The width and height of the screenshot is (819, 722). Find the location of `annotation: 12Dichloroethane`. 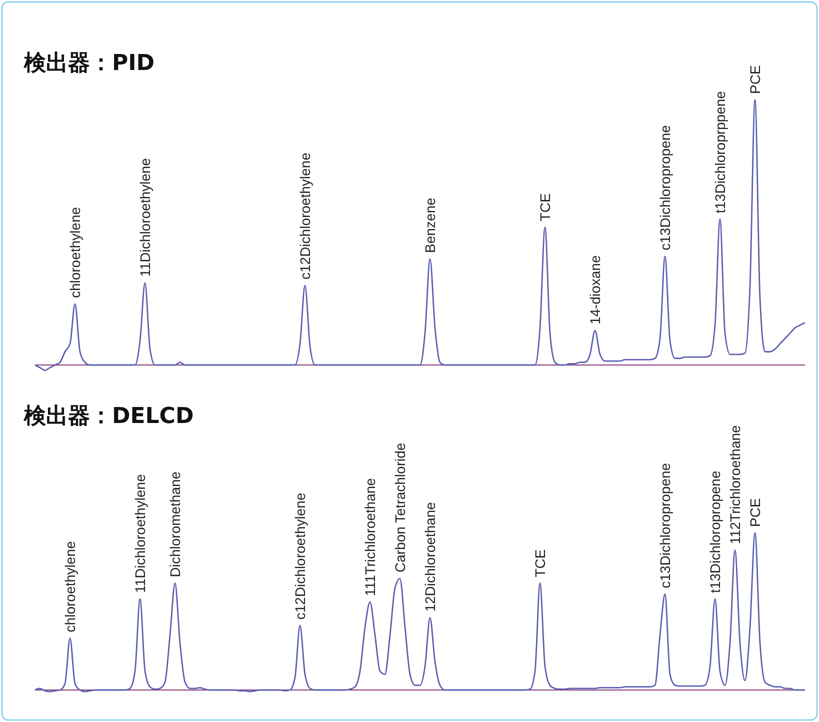

annotation: 12Dichloroethane is located at coordinates (430, 557).